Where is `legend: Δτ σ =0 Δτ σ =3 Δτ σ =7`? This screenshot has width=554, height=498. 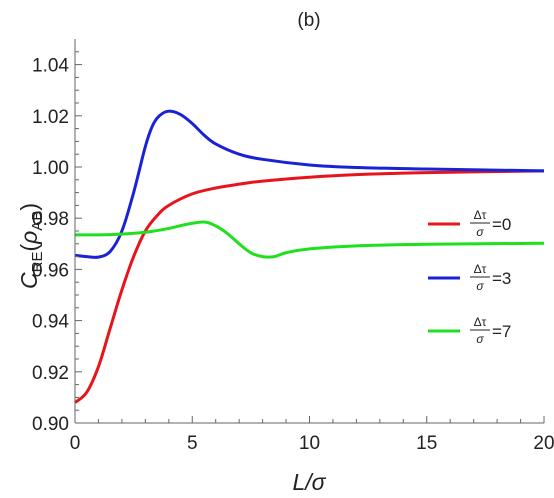 legend: Δτ σ =0 Δτ σ =3 Δτ σ =7 is located at coordinates (469, 277).